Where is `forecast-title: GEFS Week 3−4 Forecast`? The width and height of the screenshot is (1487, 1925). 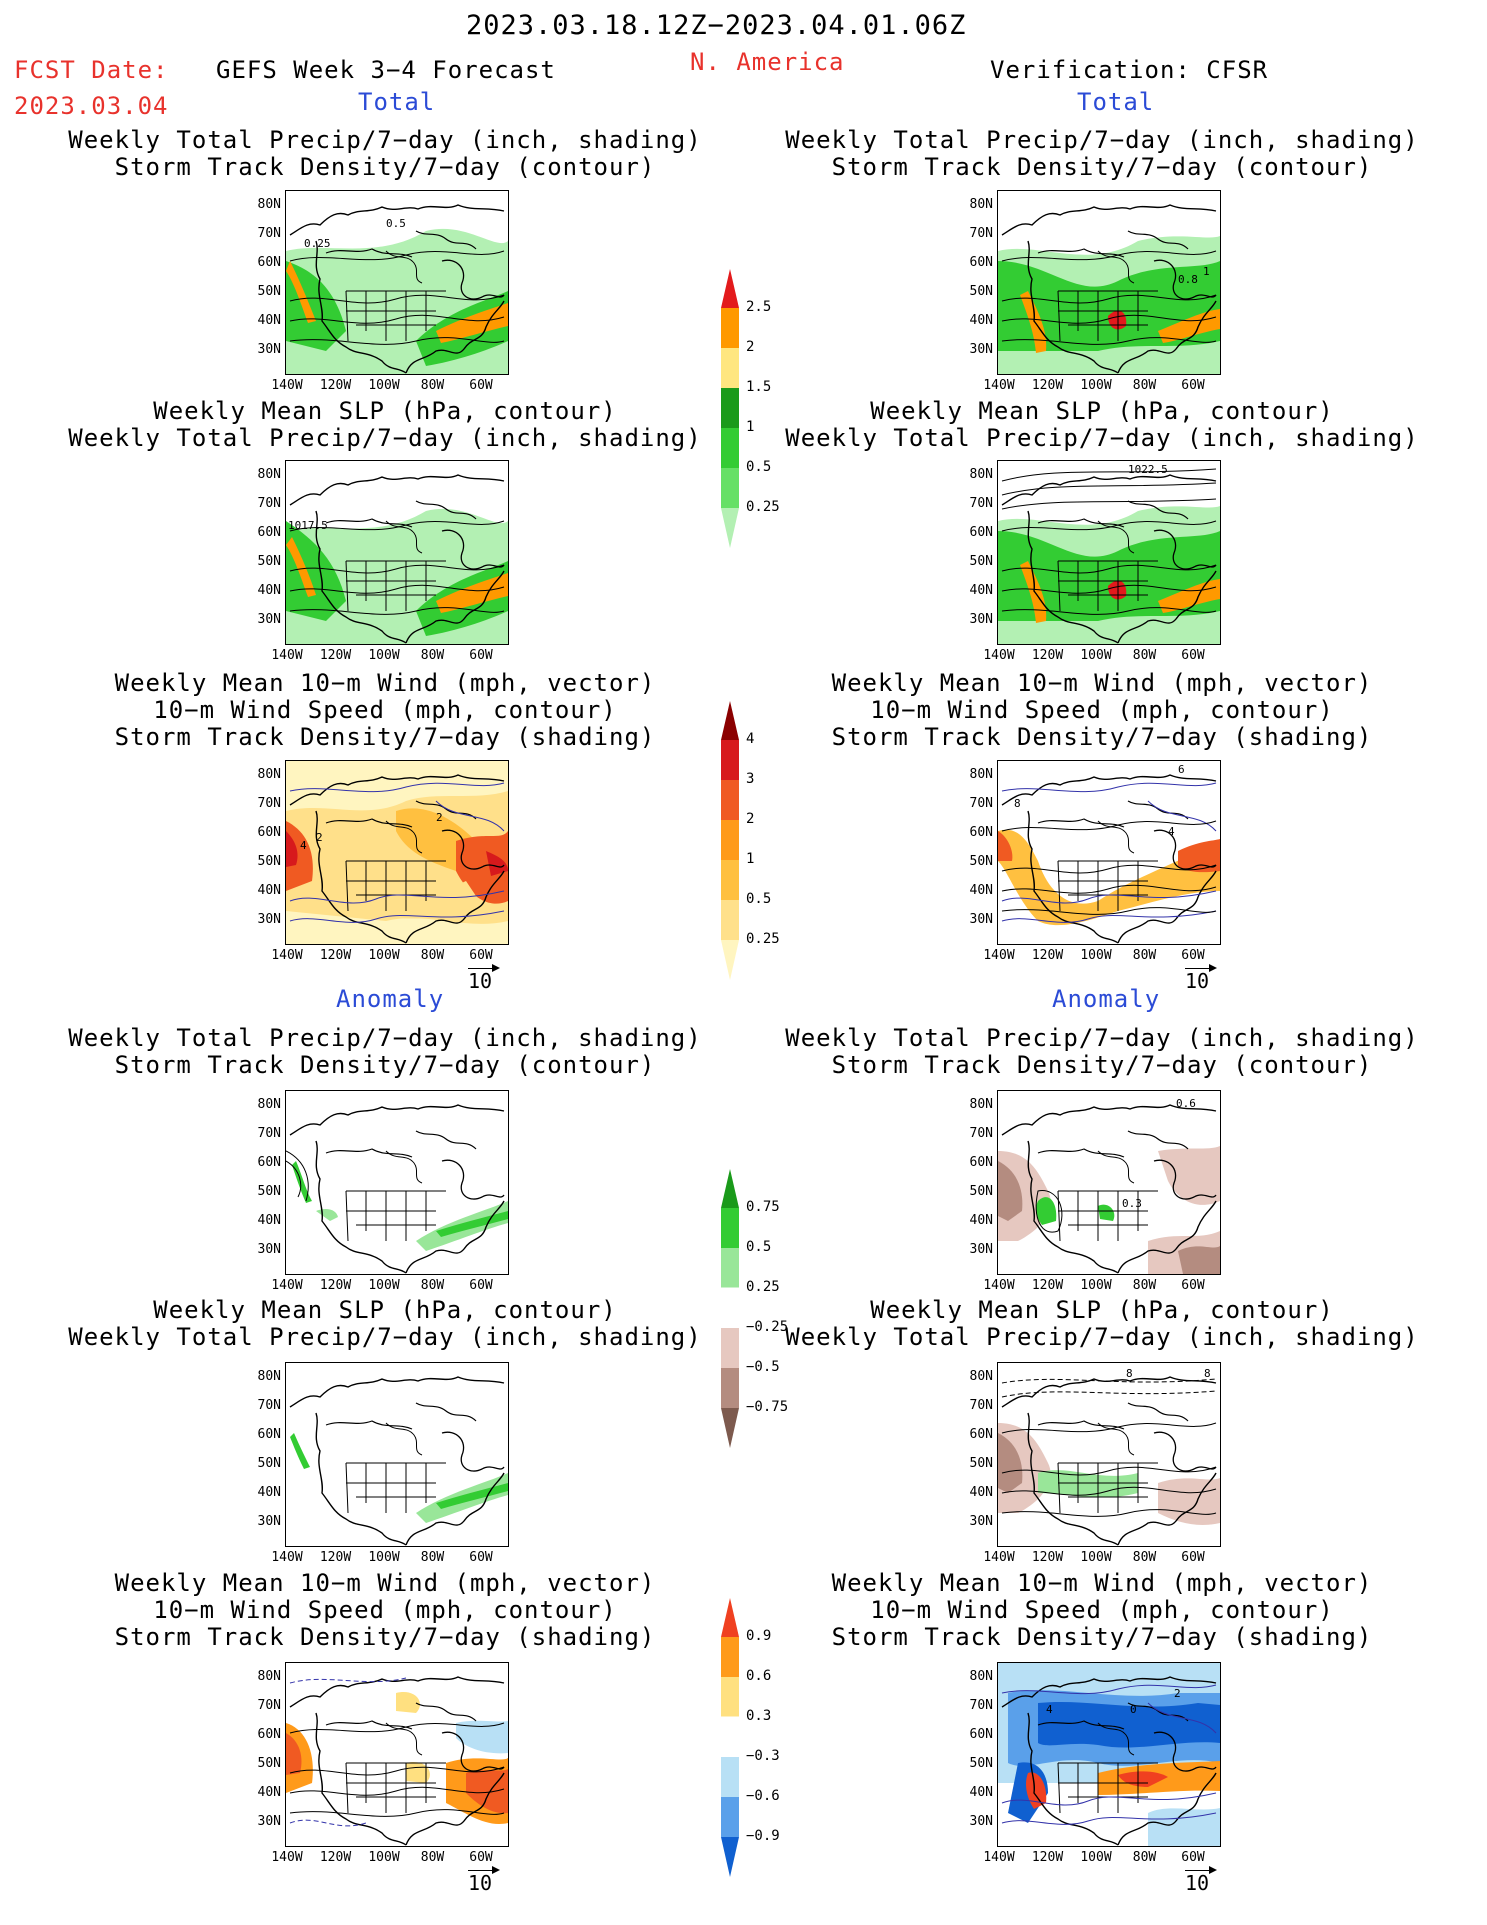 forecast-title: GEFS Week 3−4 Forecast is located at coordinates (386, 70).